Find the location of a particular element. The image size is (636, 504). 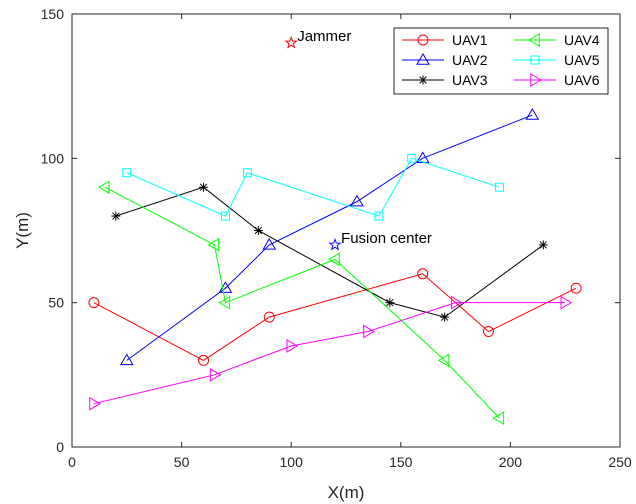

legend-marker-uav5 is located at coordinates (535, 60).